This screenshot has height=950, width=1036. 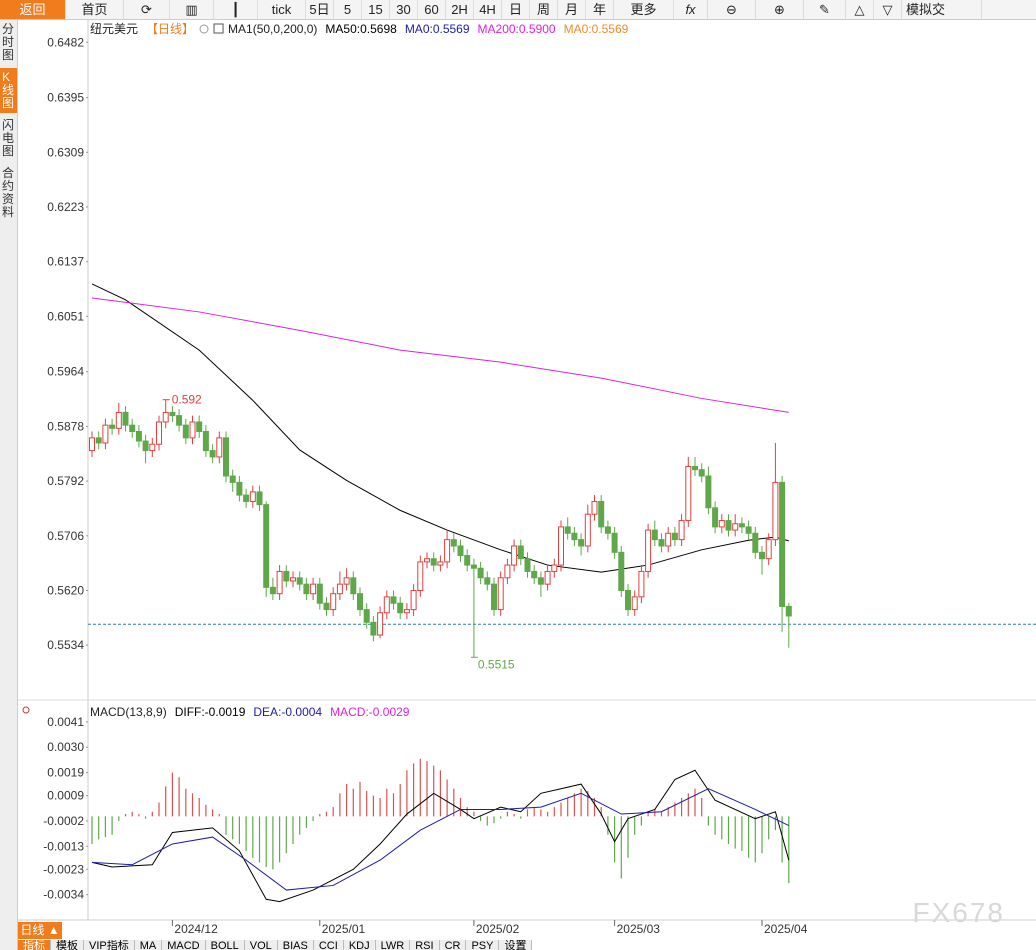 What do you see at coordinates (328, 945) in the screenshot?
I see `indicator-tab: CCI` at bounding box center [328, 945].